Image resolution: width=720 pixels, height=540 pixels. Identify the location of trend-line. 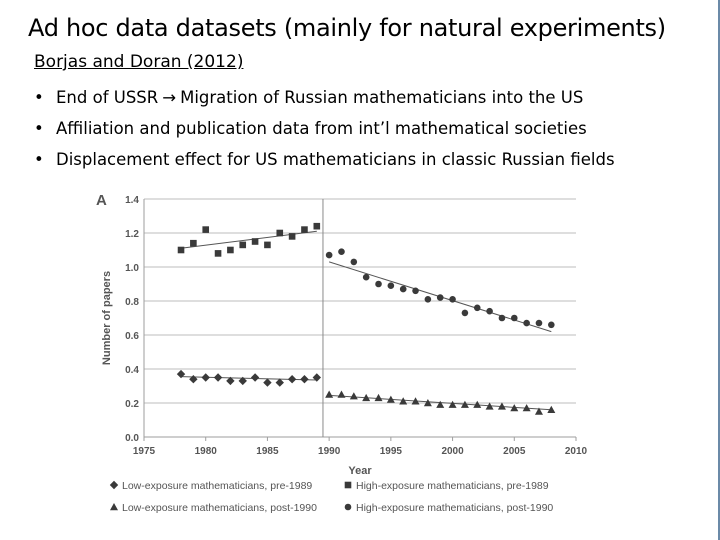
(249, 378).